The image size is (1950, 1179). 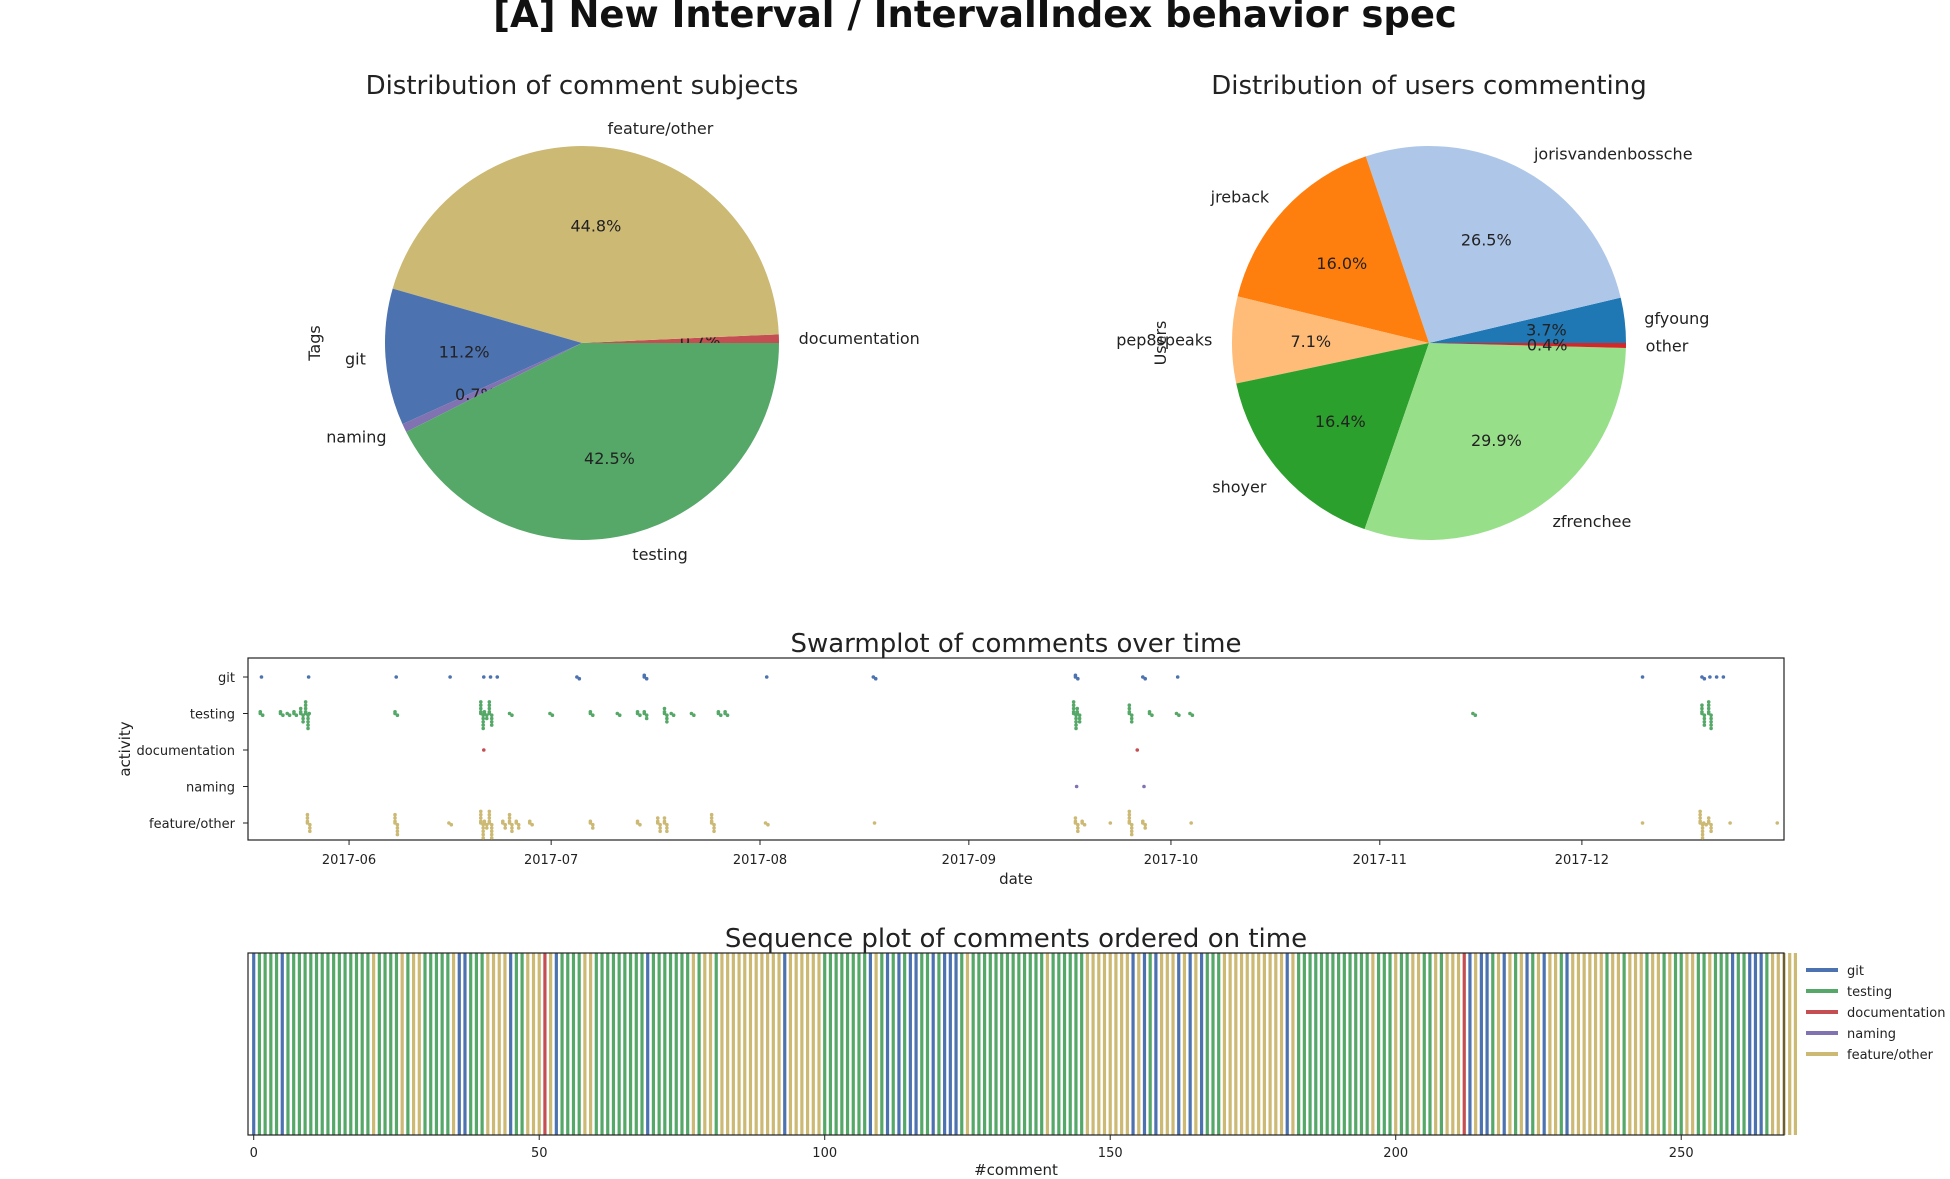 What do you see at coordinates (1171, 860) in the screenshot?
I see `swarm-xtick-2017-10: 2017-10` at bounding box center [1171, 860].